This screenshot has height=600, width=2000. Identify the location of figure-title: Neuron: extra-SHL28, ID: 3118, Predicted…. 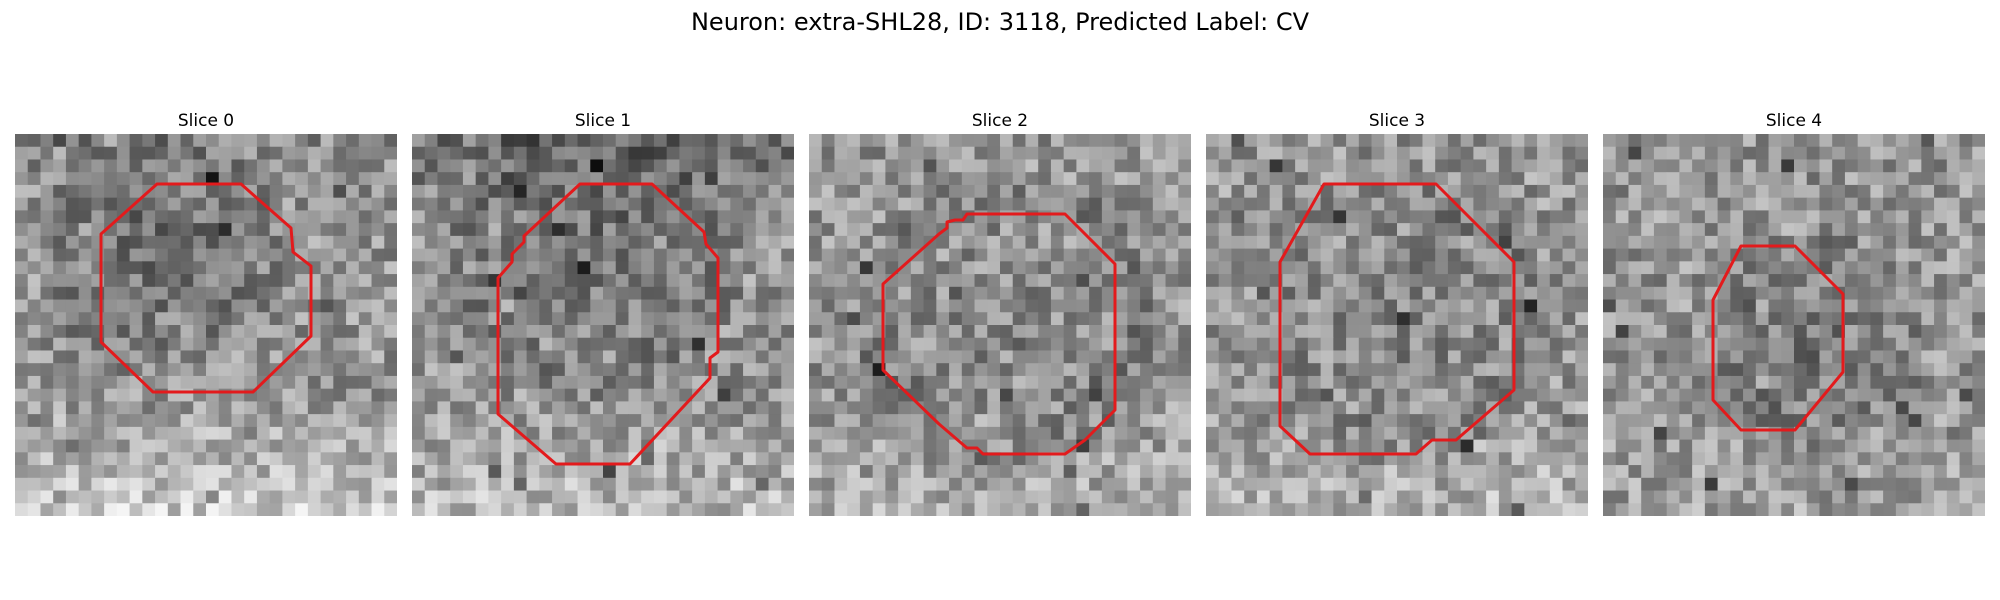
(1000, 22).